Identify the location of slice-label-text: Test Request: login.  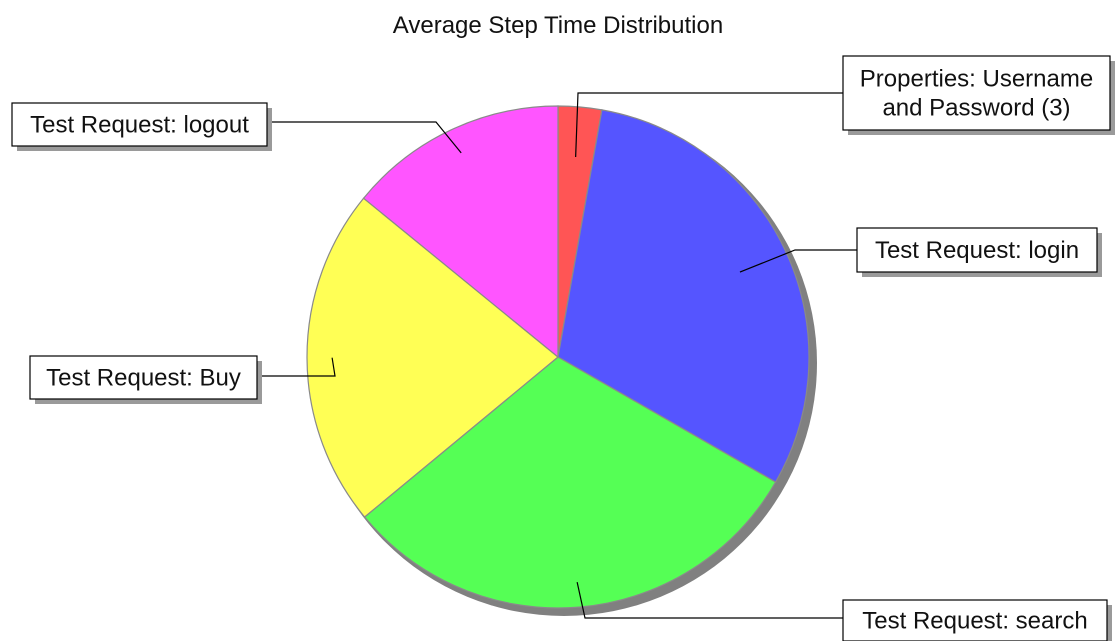
(977, 250).